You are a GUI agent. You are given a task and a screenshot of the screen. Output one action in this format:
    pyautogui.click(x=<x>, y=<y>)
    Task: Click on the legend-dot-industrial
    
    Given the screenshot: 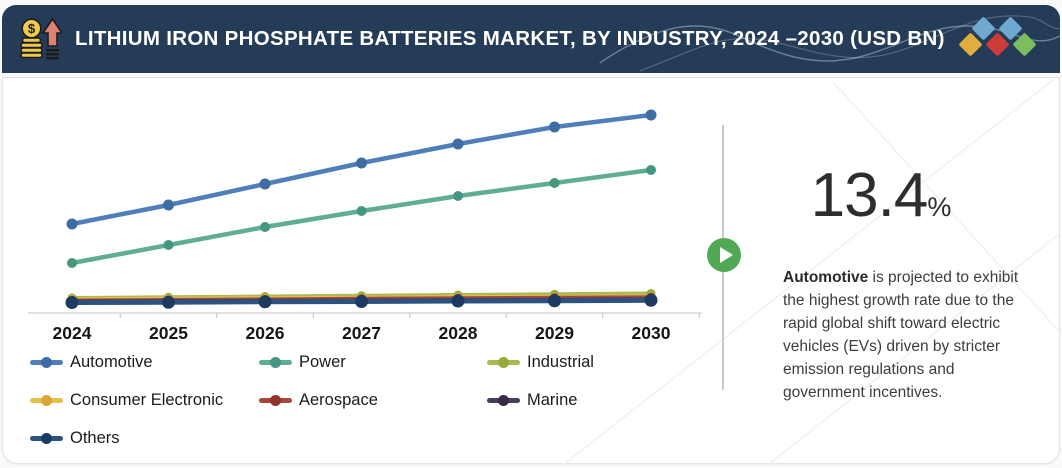 What is the action you would take?
    pyautogui.click(x=503, y=362)
    